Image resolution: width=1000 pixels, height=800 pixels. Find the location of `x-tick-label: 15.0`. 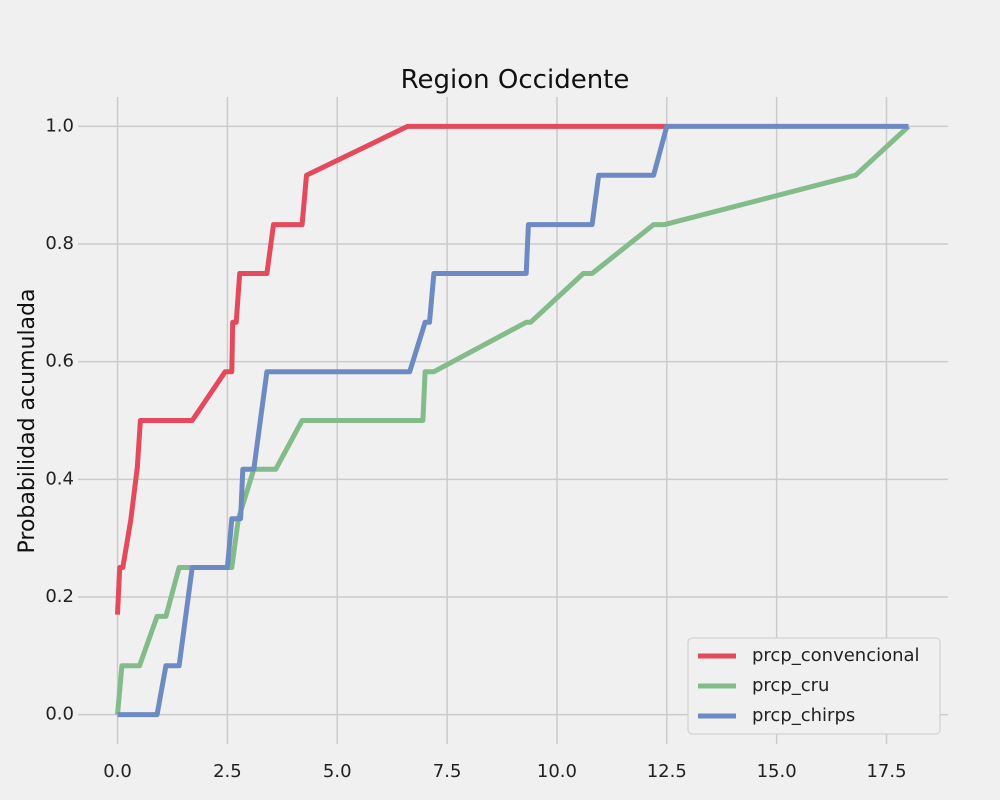

x-tick-label: 15.0 is located at coordinates (777, 771).